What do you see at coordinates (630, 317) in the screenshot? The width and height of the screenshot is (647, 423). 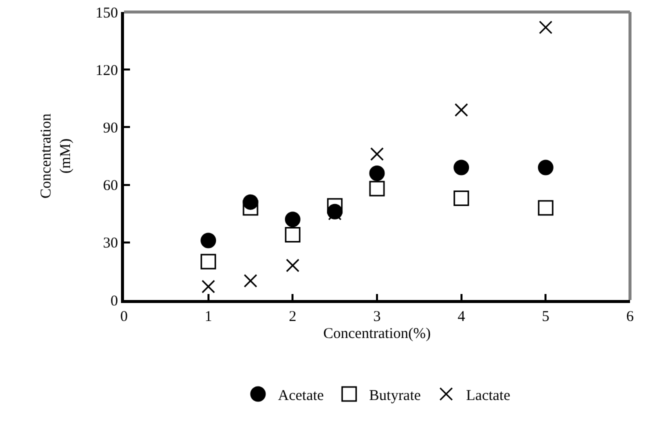 I see `x-tick-label: 6` at bounding box center [630, 317].